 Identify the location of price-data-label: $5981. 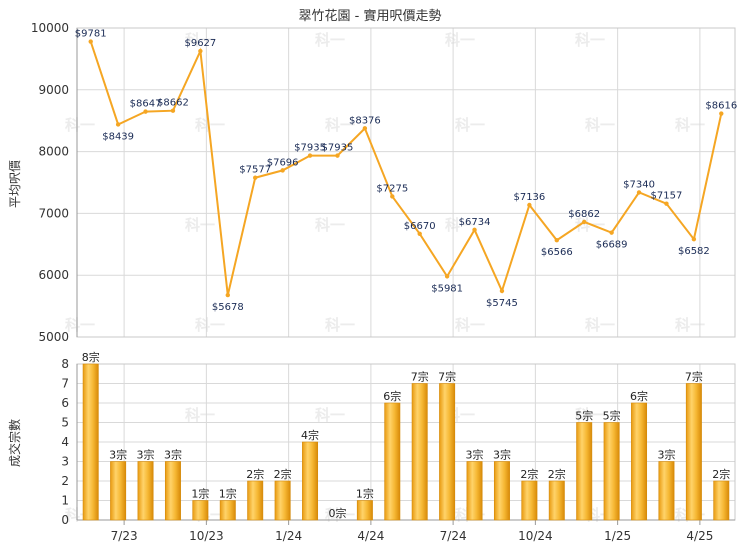
(447, 288).